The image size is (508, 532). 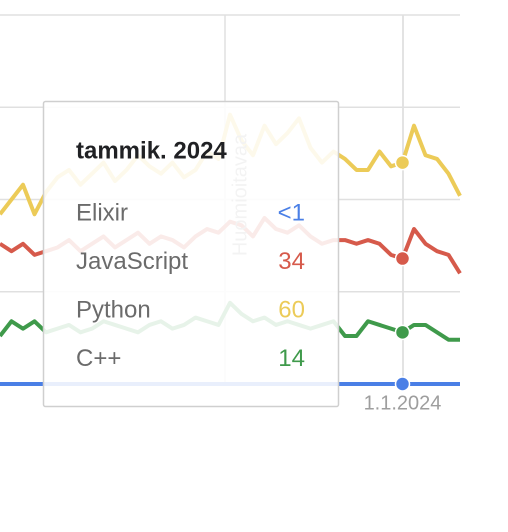 What do you see at coordinates (113, 309) in the screenshot?
I see `tooltip-series-name: Python` at bounding box center [113, 309].